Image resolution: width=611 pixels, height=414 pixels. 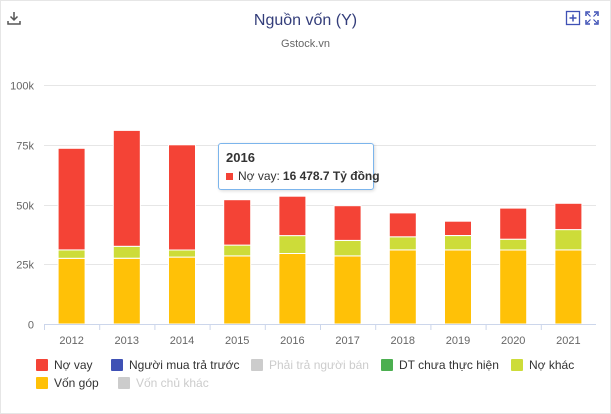 What do you see at coordinates (292, 341) in the screenshot?
I see `x-tick-label: 2016` at bounding box center [292, 341].